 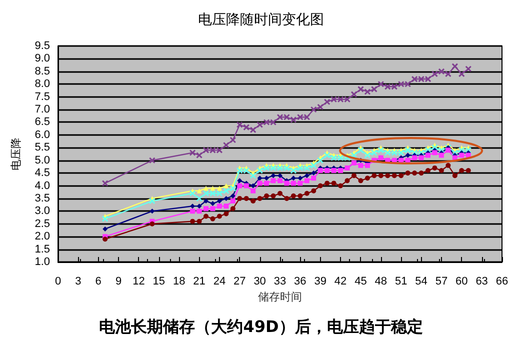 What do you see at coordinates (462, 282) in the screenshot?
I see `x-tick-label: 60` at bounding box center [462, 282].